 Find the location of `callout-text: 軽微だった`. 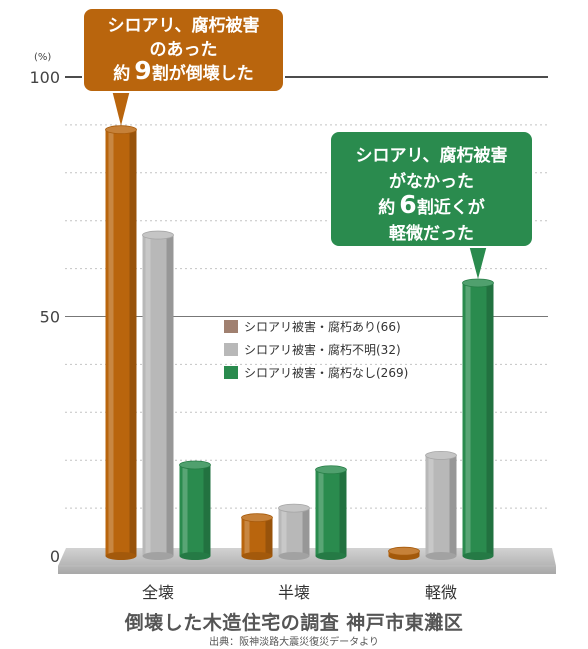

callout-text: 軽微だった is located at coordinates (431, 233).